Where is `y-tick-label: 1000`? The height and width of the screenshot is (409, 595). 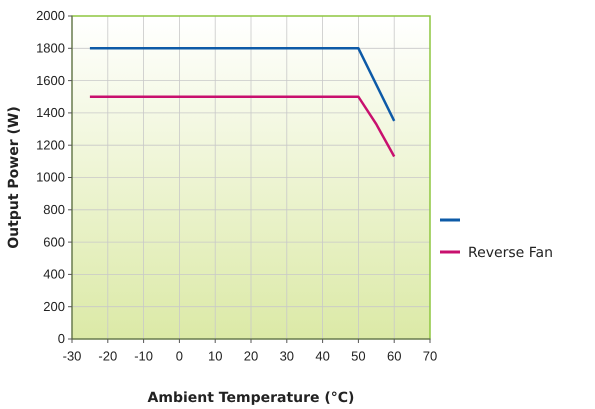 y-tick-label: 1000 is located at coordinates (50, 177).